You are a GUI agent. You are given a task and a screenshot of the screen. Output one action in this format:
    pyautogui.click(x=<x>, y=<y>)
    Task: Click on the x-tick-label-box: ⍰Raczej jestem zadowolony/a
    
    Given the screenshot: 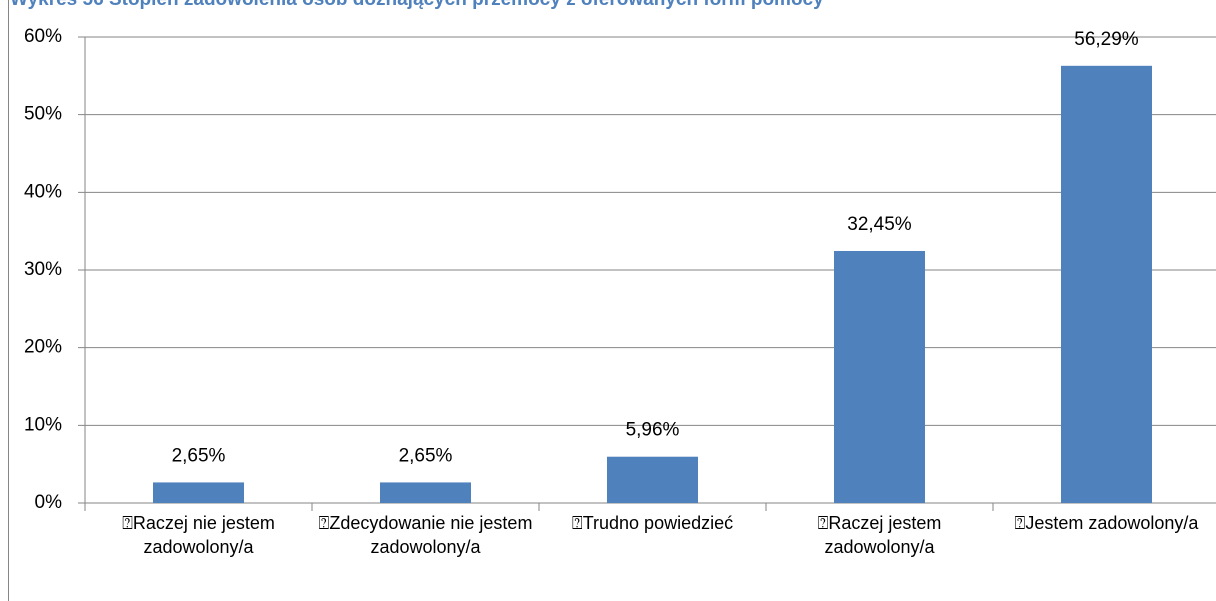 What is the action you would take?
    pyautogui.click(x=879, y=535)
    